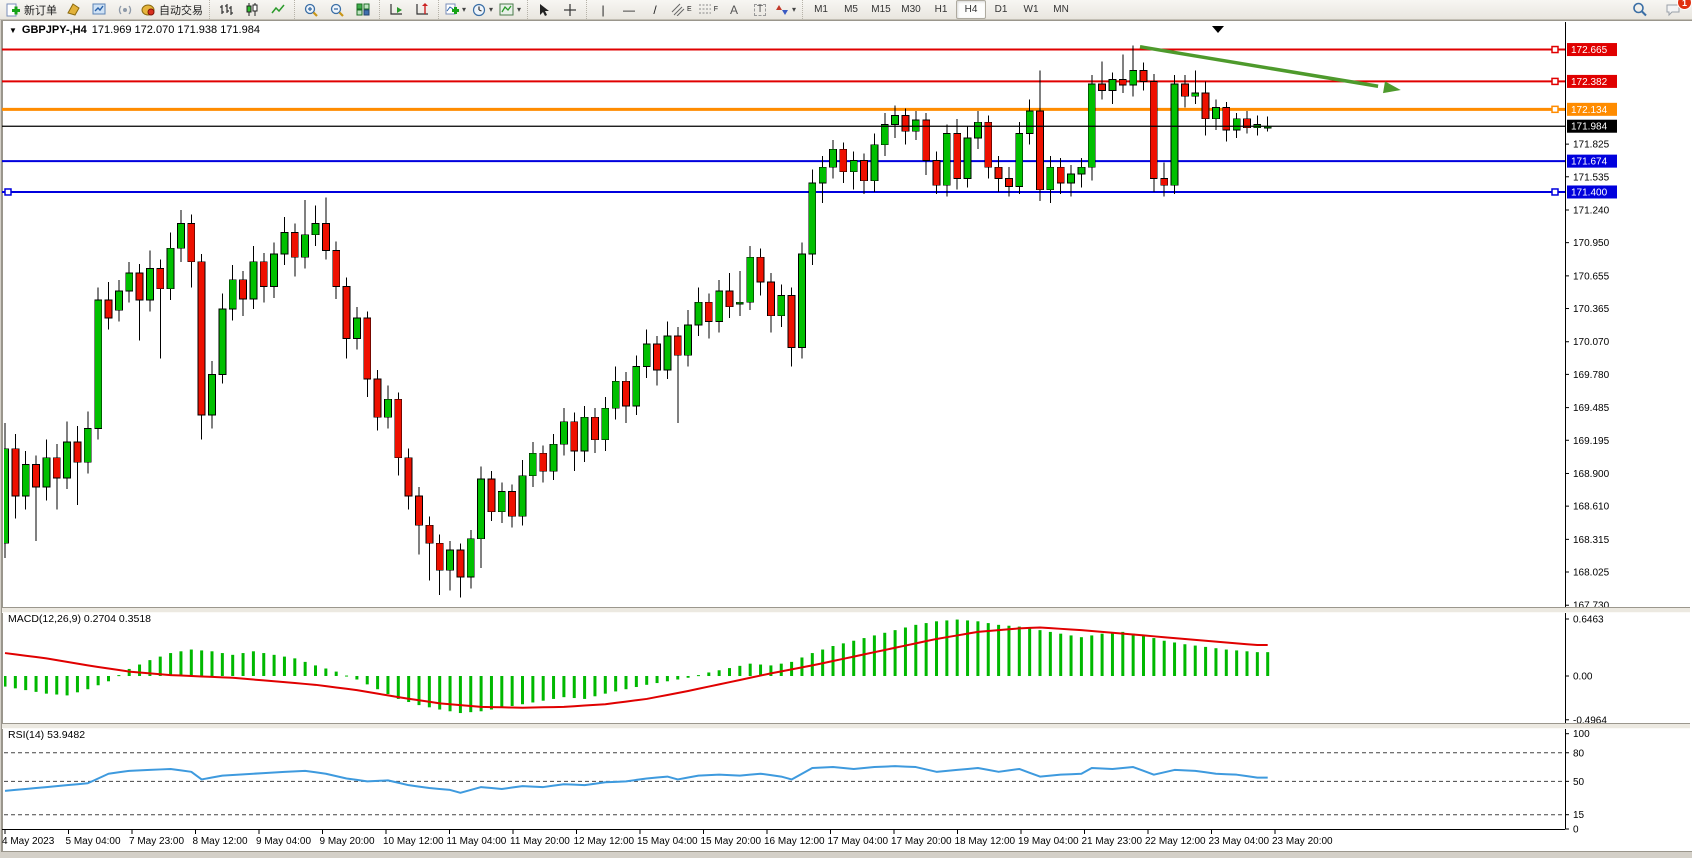 The image size is (1692, 858). Describe the element at coordinates (1031, 9) in the screenshot. I see `timeframe-w1-button: W1` at that location.